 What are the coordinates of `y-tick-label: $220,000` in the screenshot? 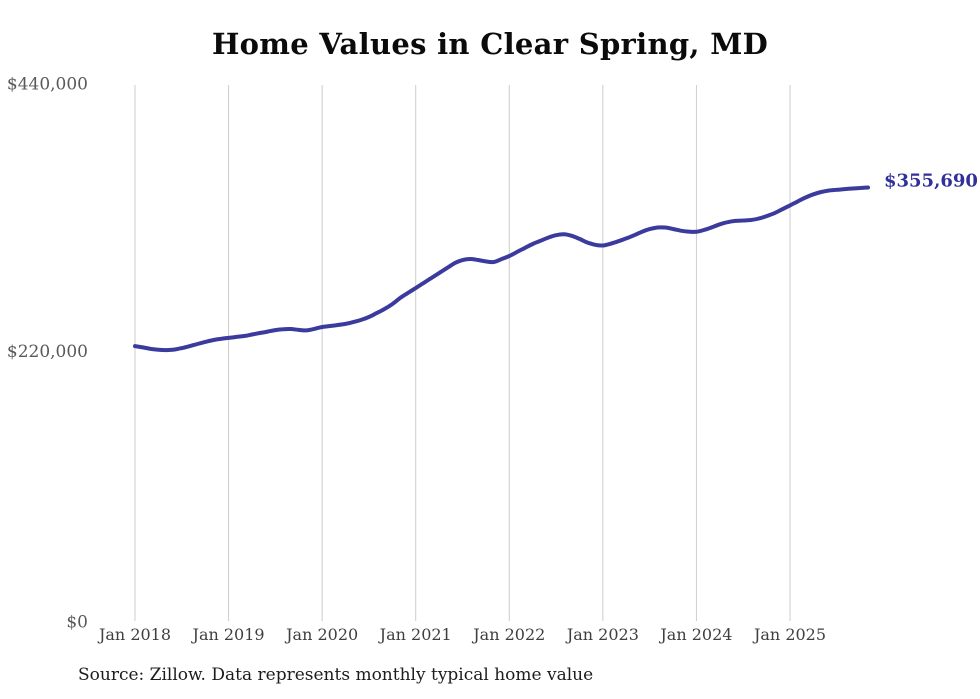 It's located at (47, 352).